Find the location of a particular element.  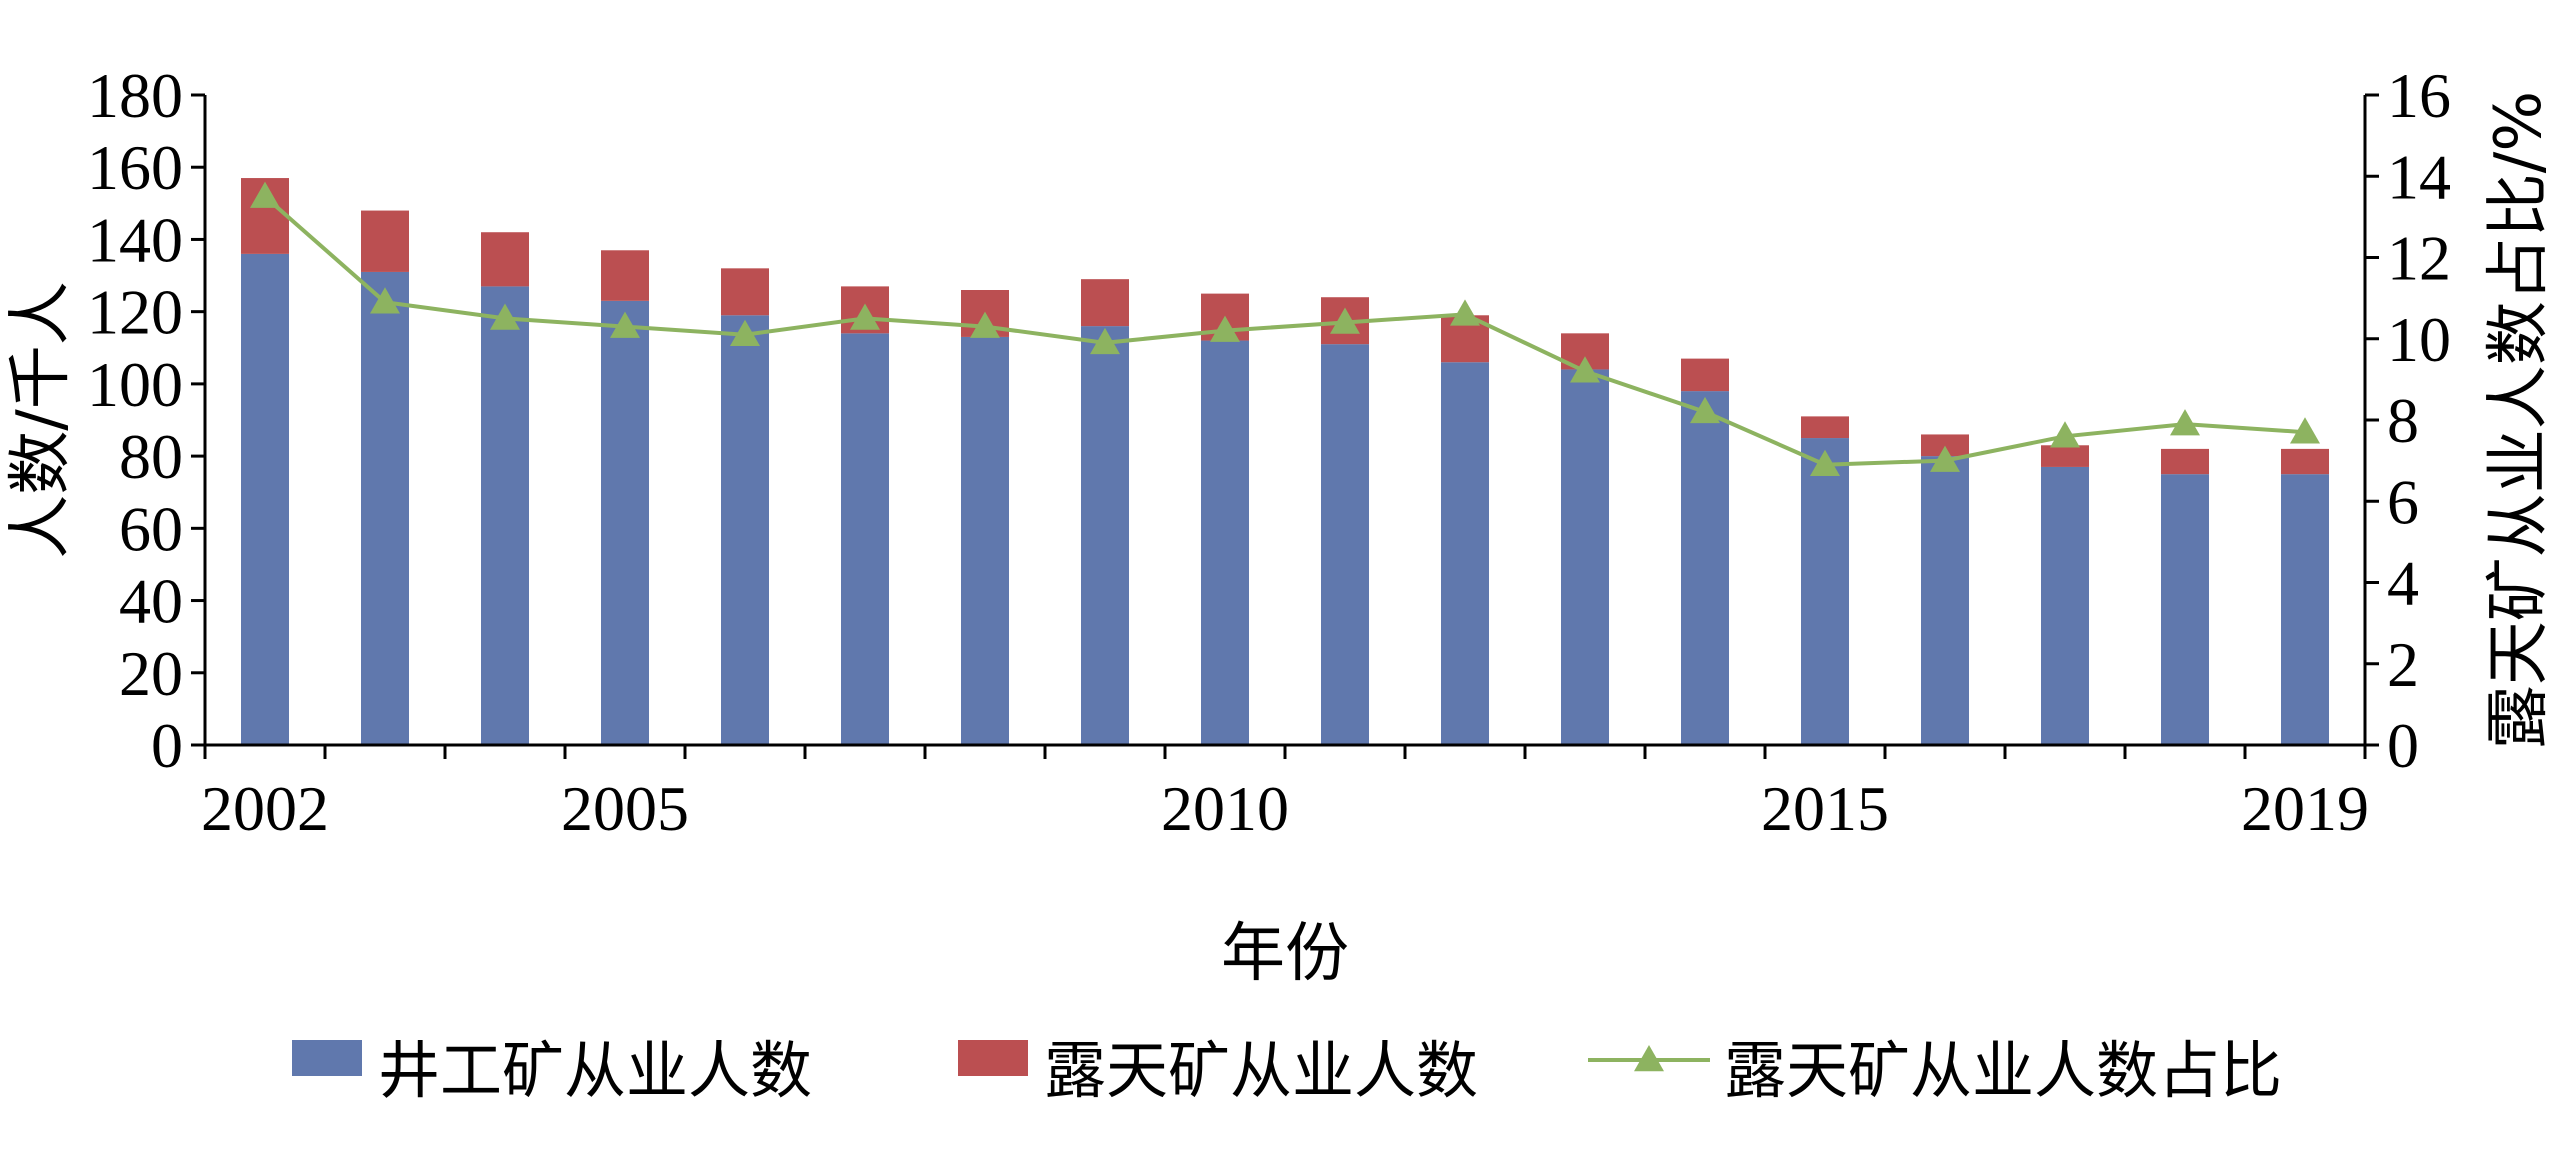

bar-underground-2003 is located at coordinates (385, 508).